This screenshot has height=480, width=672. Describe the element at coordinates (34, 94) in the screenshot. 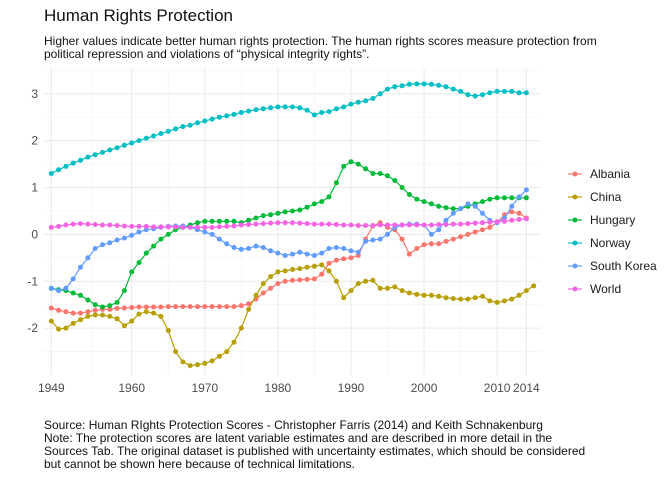

I see `y-tick-label: 3` at that location.